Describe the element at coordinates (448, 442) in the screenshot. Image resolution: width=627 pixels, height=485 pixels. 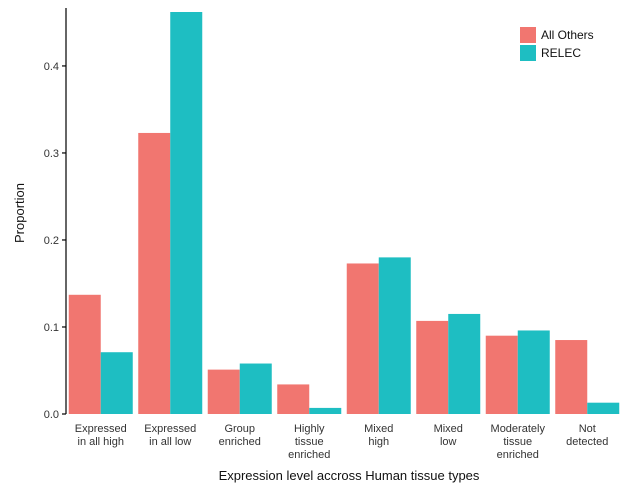
I see `x-tick-label-line: low` at that location.